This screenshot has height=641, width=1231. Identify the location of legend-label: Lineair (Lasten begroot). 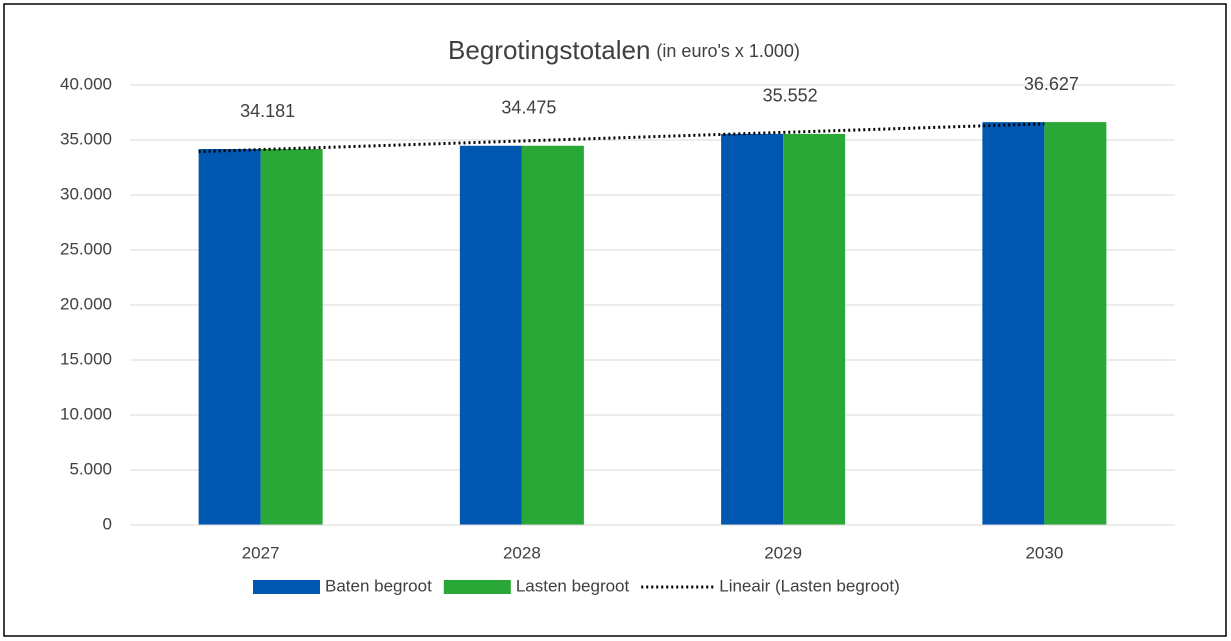
(809, 585).